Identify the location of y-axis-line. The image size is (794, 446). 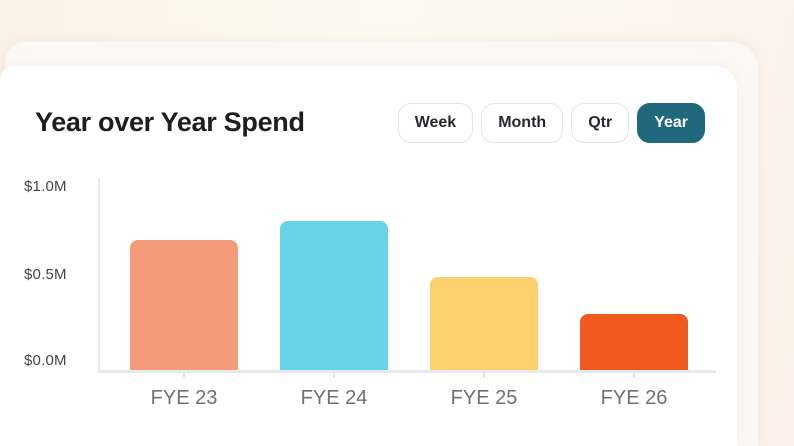
(99, 275).